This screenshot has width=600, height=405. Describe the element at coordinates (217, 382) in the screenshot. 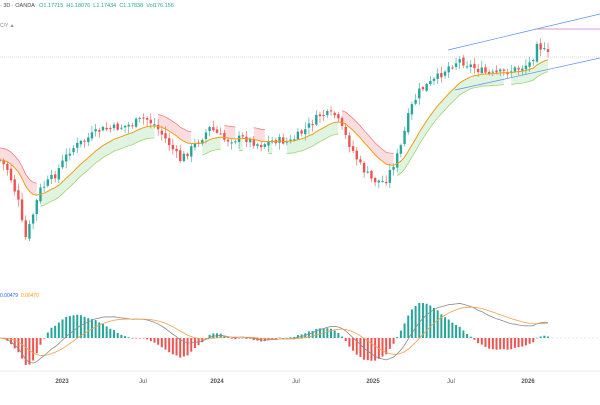

I see `time-axis-label: 2024` at that location.